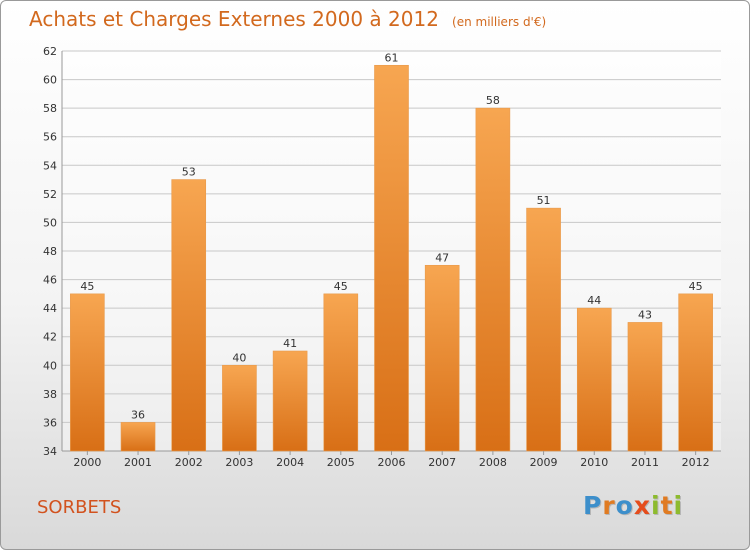  I want to click on y-tick-label: 56, so click(50, 137).